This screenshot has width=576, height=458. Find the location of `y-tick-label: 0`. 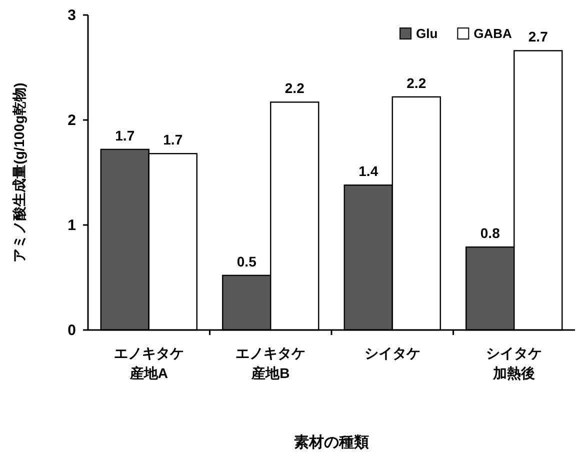

y-tick-label: 0 is located at coordinates (72, 330).